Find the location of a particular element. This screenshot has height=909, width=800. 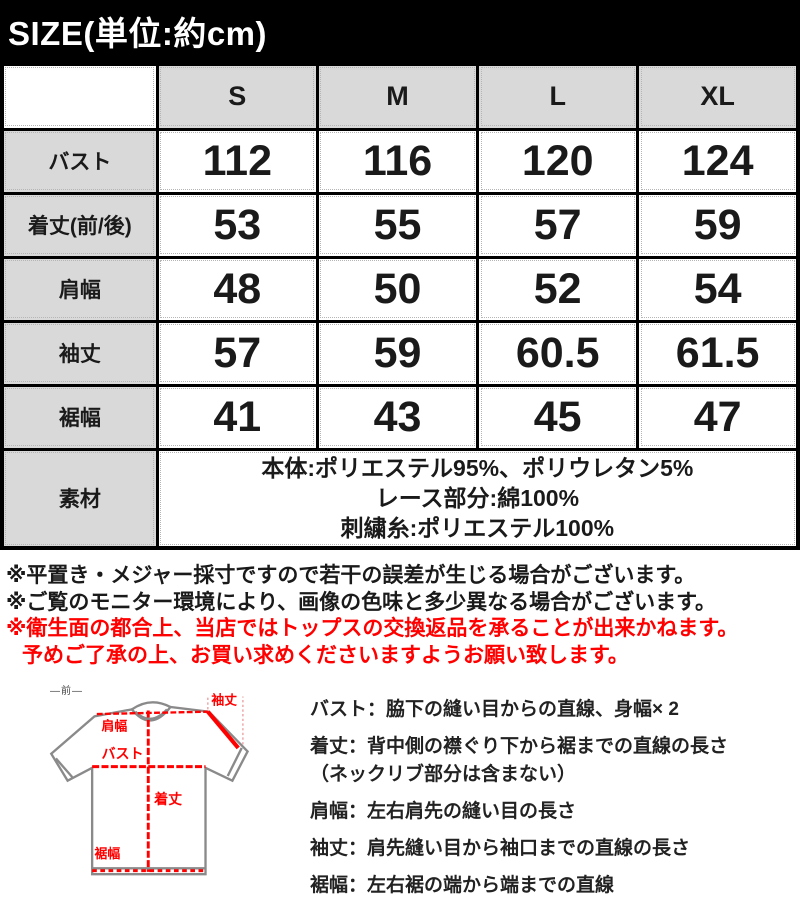

shirt-body-path is located at coordinates (149, 790).